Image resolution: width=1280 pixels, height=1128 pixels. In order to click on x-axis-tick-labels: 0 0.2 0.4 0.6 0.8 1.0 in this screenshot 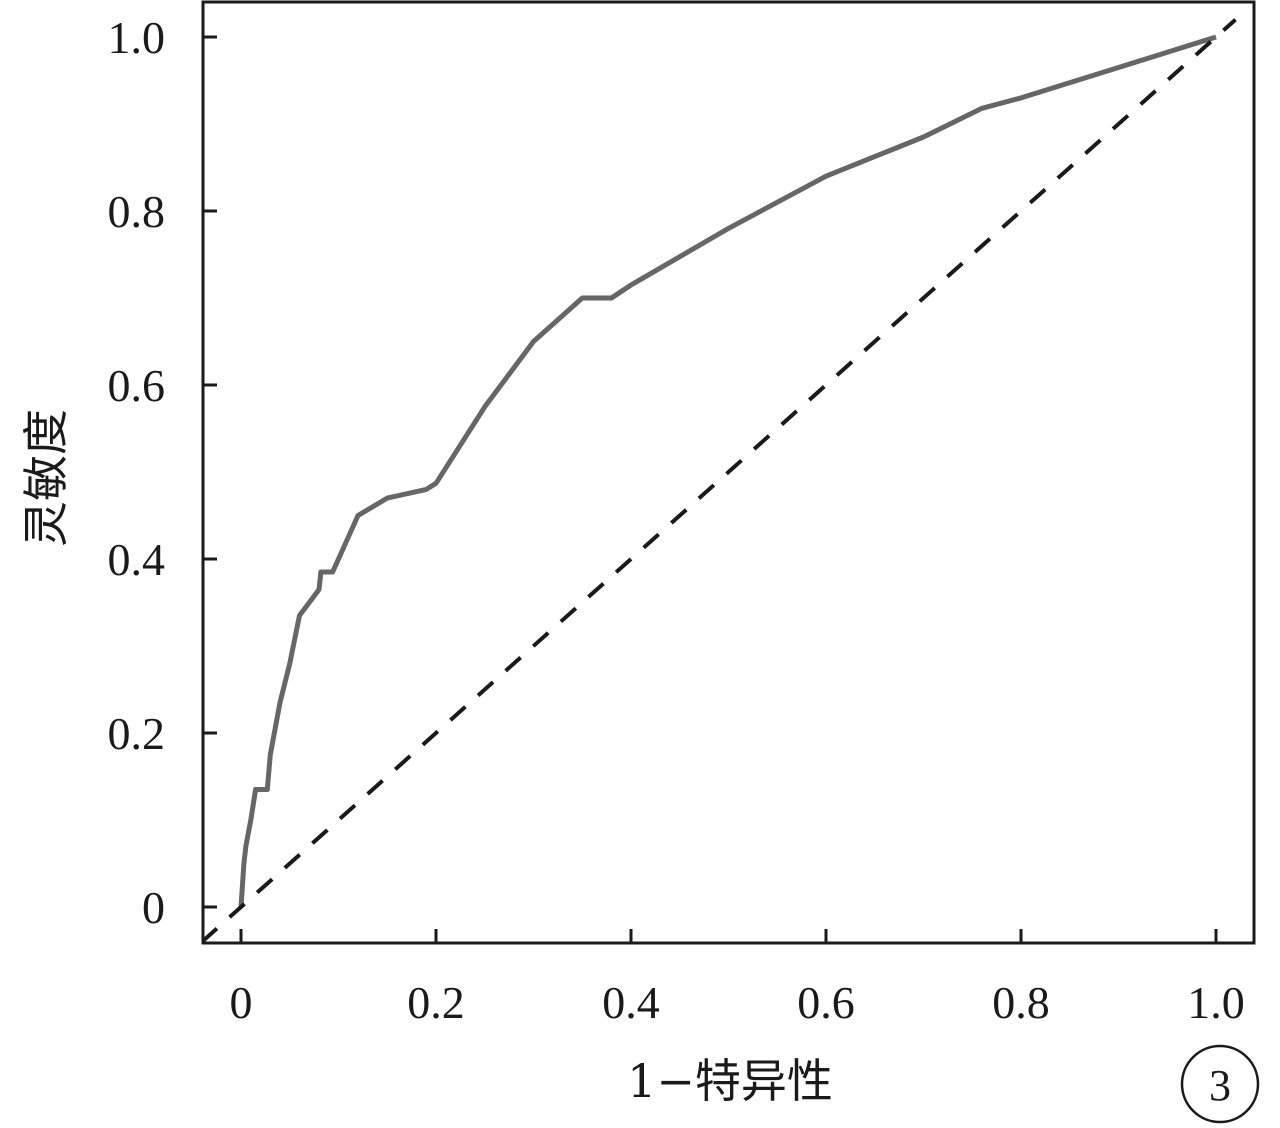, I will do `click(737, 1002)`.